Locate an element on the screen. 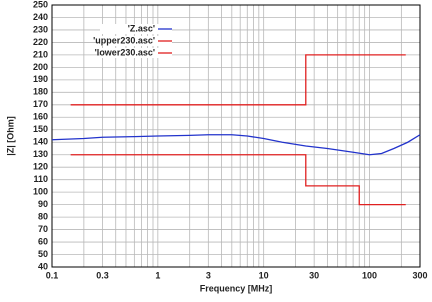  y-tick-label: 90 is located at coordinates (43, 204).